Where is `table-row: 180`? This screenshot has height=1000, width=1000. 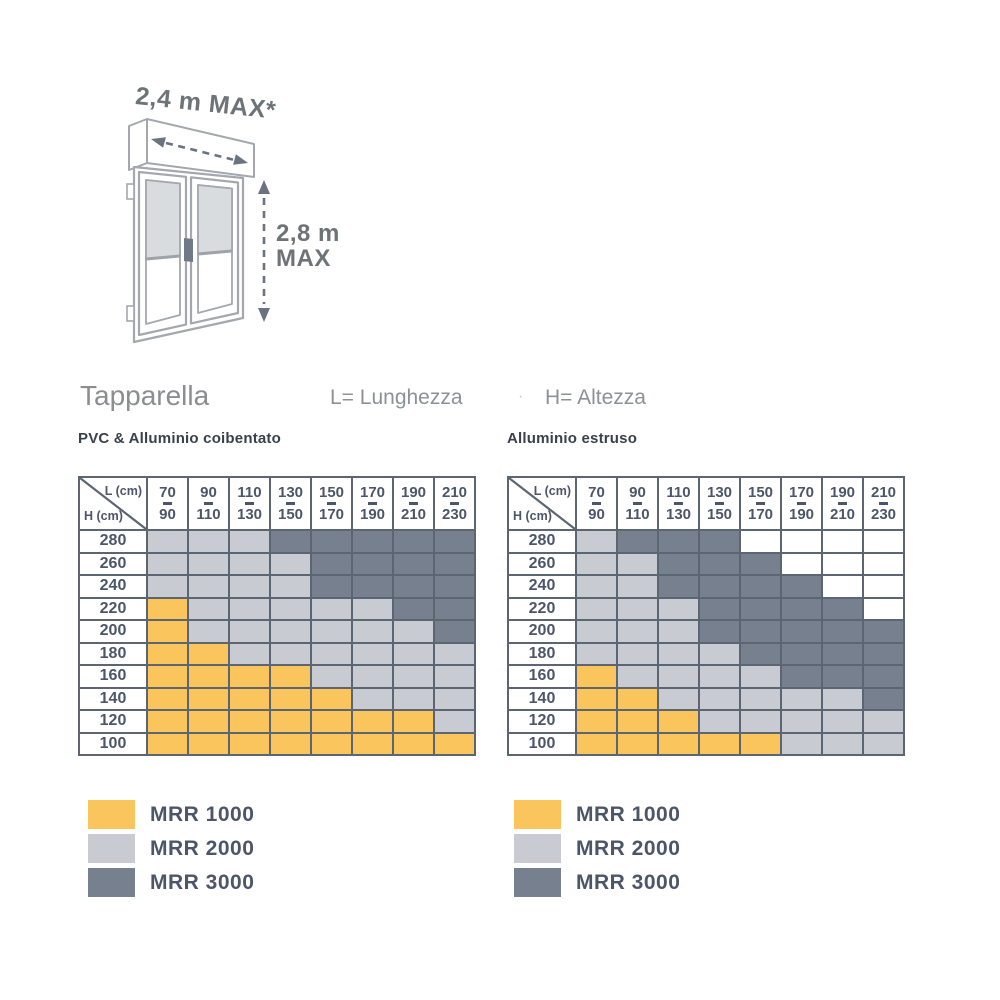
table-row: 180 is located at coordinates (706, 653).